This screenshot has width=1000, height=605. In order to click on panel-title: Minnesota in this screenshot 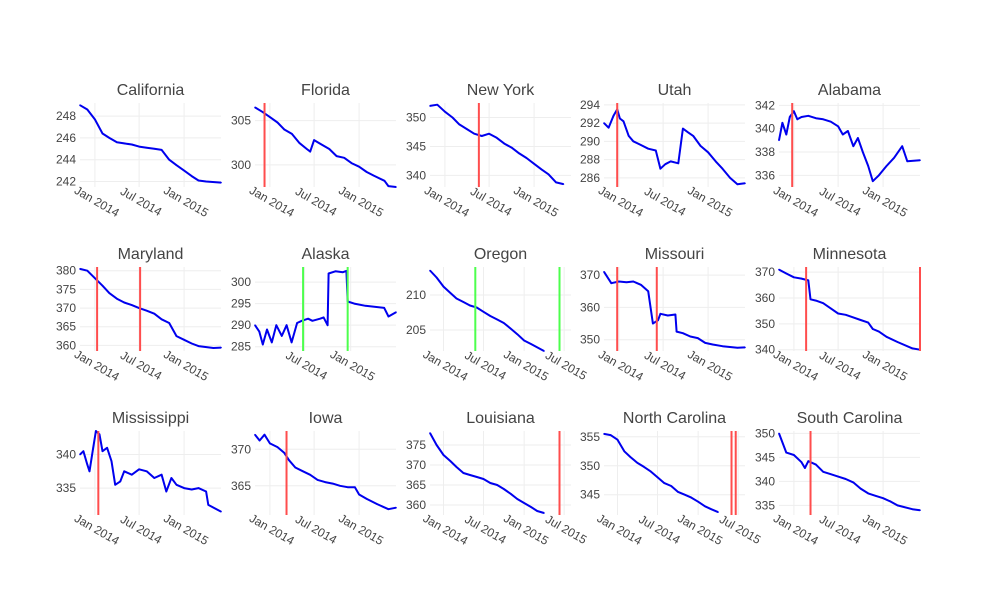, I will do `click(850, 254)`.